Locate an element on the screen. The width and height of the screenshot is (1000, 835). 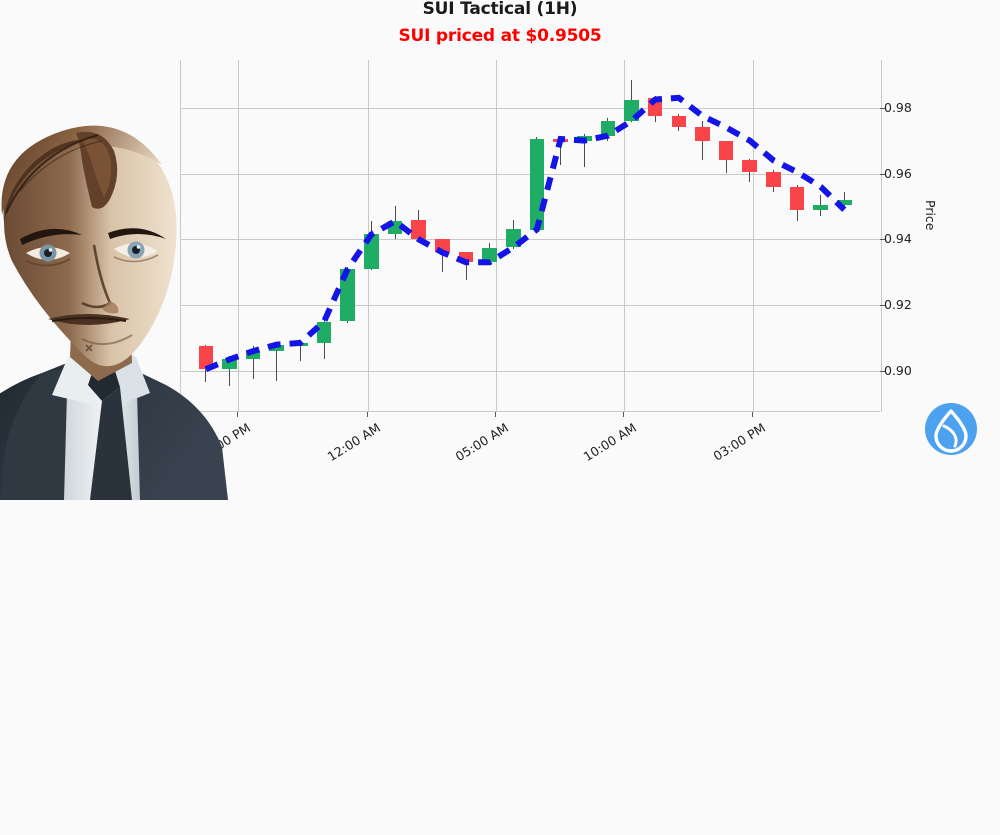
y-tick-label: 0.92 is located at coordinates (898, 305).